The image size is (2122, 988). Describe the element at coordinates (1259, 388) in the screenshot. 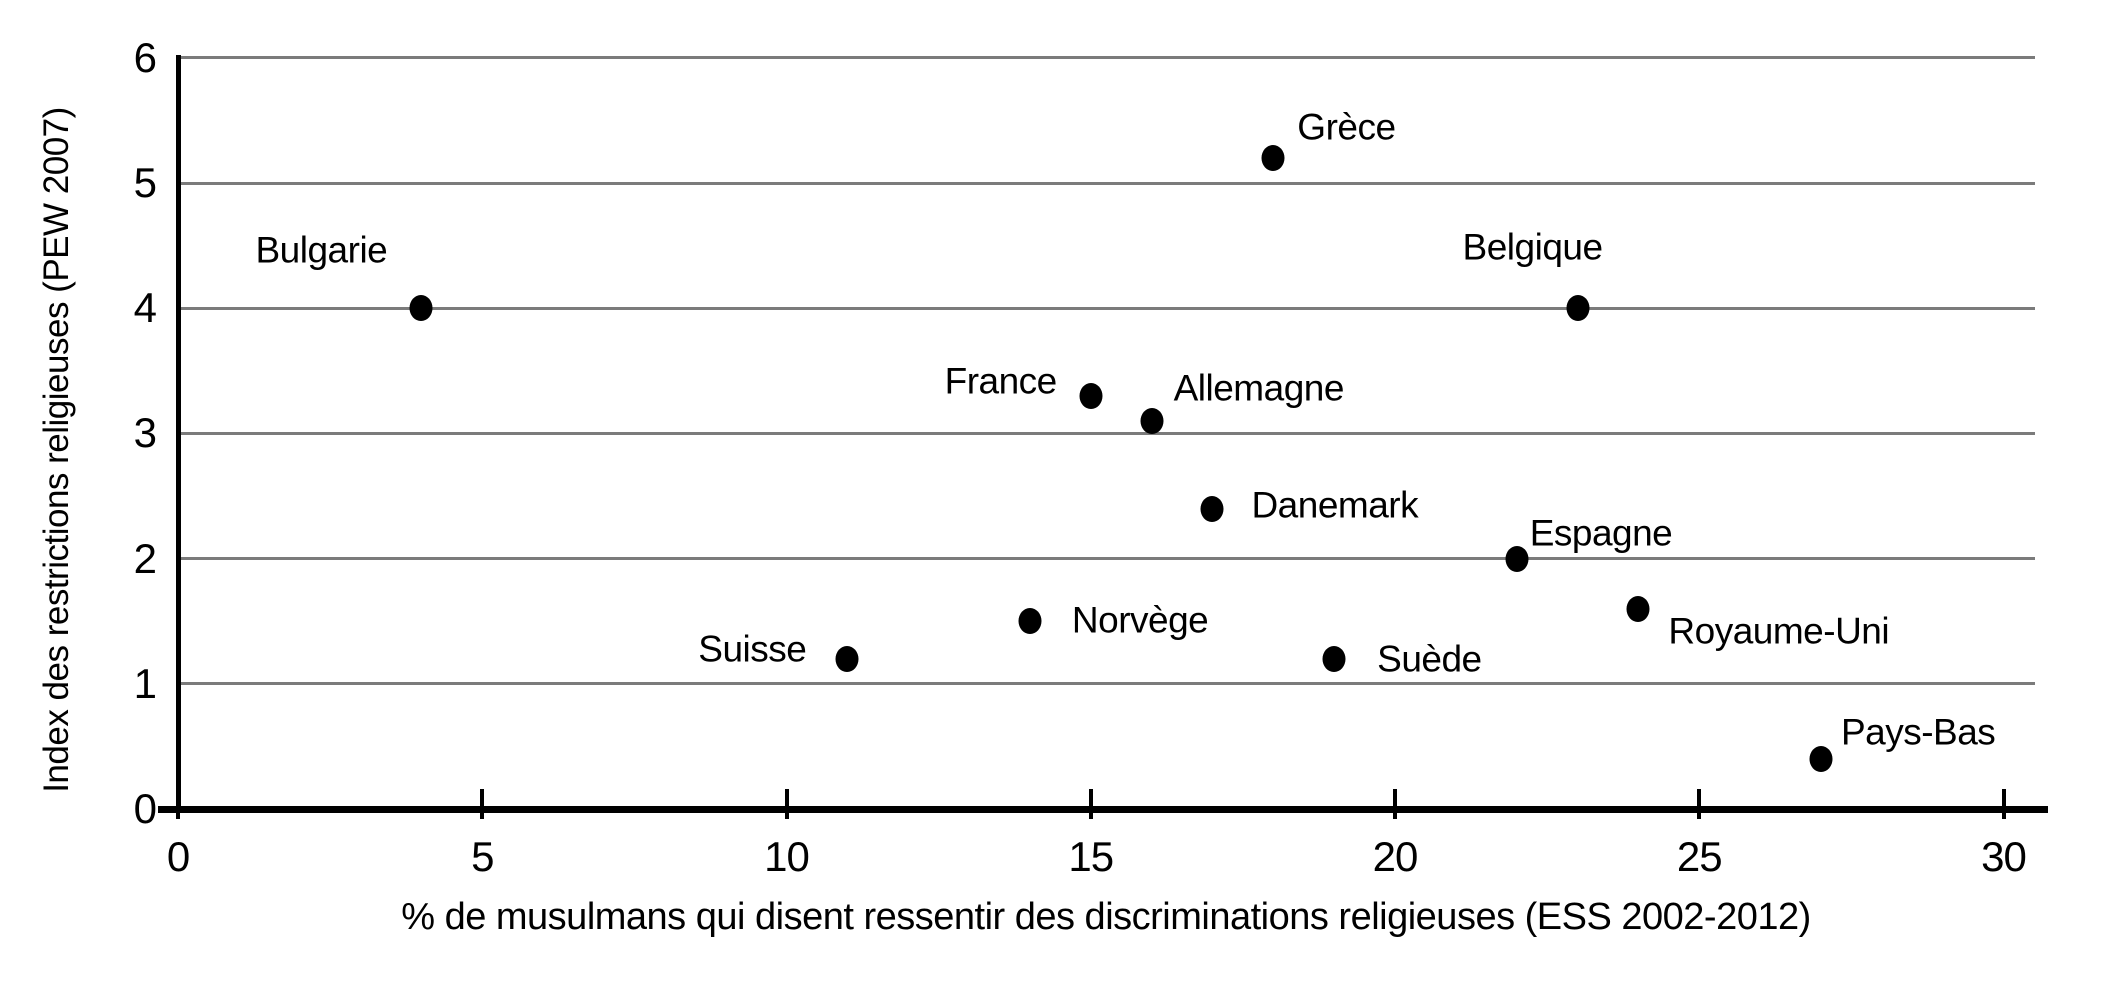

I see `data-point-label-allemagne: Allemagne` at that location.